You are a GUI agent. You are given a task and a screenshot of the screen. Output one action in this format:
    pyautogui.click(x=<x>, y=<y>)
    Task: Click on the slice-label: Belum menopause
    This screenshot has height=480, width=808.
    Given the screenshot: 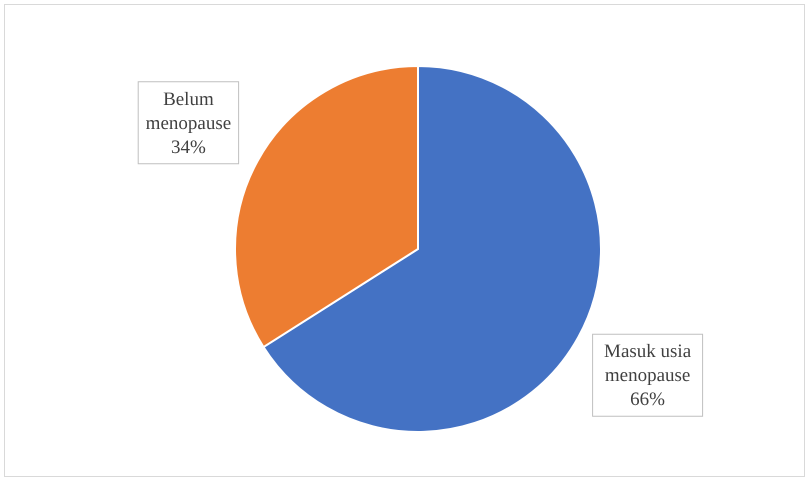 What is the action you would take?
    pyautogui.click(x=189, y=111)
    